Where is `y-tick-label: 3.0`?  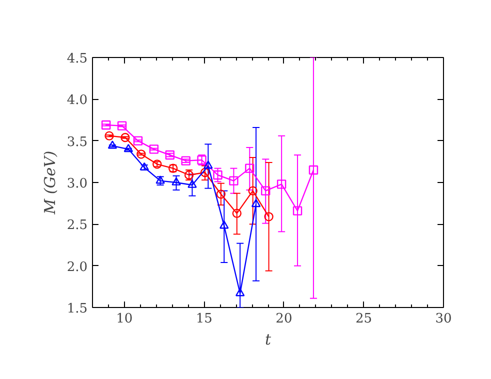 y-tick-label: 3.0 is located at coordinates (77, 184).